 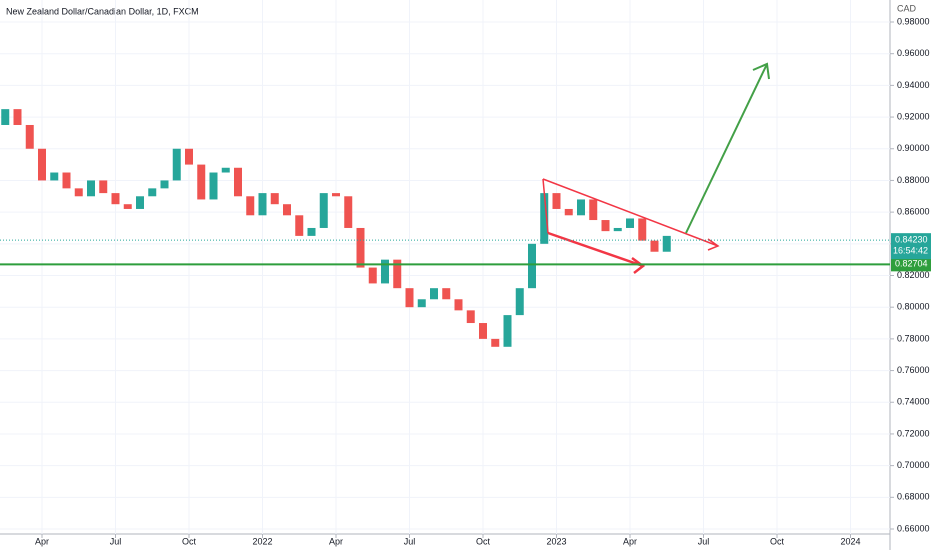 What do you see at coordinates (913, 21) in the screenshot?
I see `y-tick-label: 0.98000` at bounding box center [913, 21].